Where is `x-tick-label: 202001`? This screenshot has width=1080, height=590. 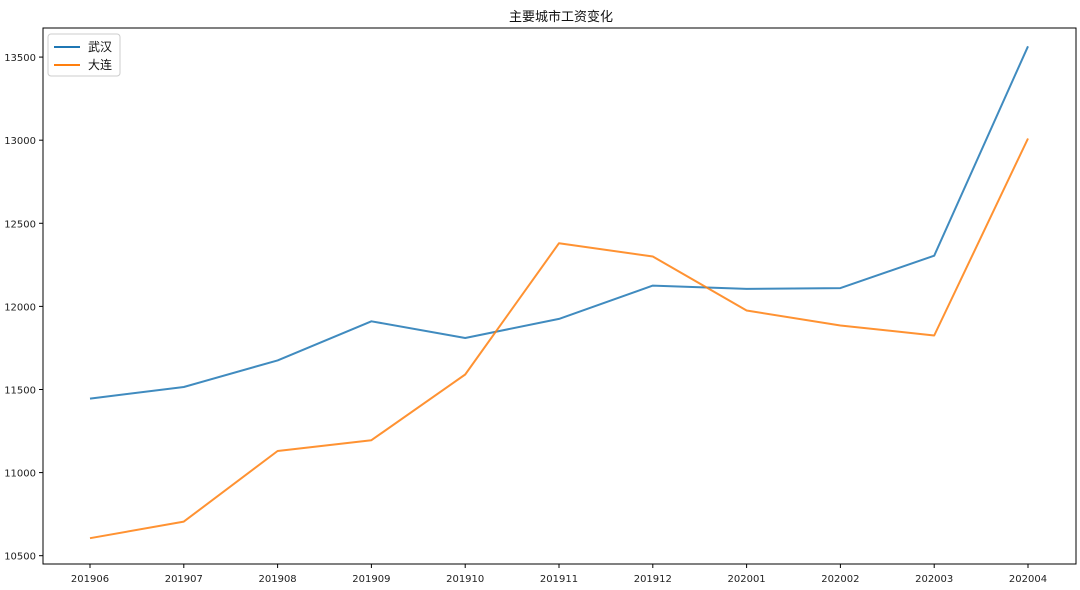
x-tick-label: 202001 is located at coordinates (747, 579).